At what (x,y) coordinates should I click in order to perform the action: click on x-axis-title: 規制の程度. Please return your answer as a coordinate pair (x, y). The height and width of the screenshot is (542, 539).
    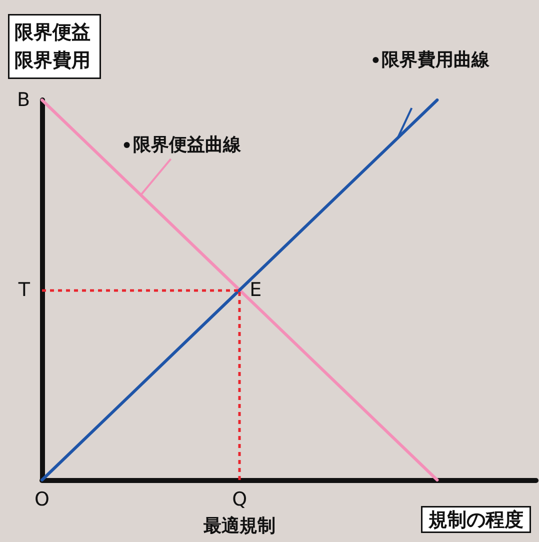
    Looking at the image, I should click on (476, 520).